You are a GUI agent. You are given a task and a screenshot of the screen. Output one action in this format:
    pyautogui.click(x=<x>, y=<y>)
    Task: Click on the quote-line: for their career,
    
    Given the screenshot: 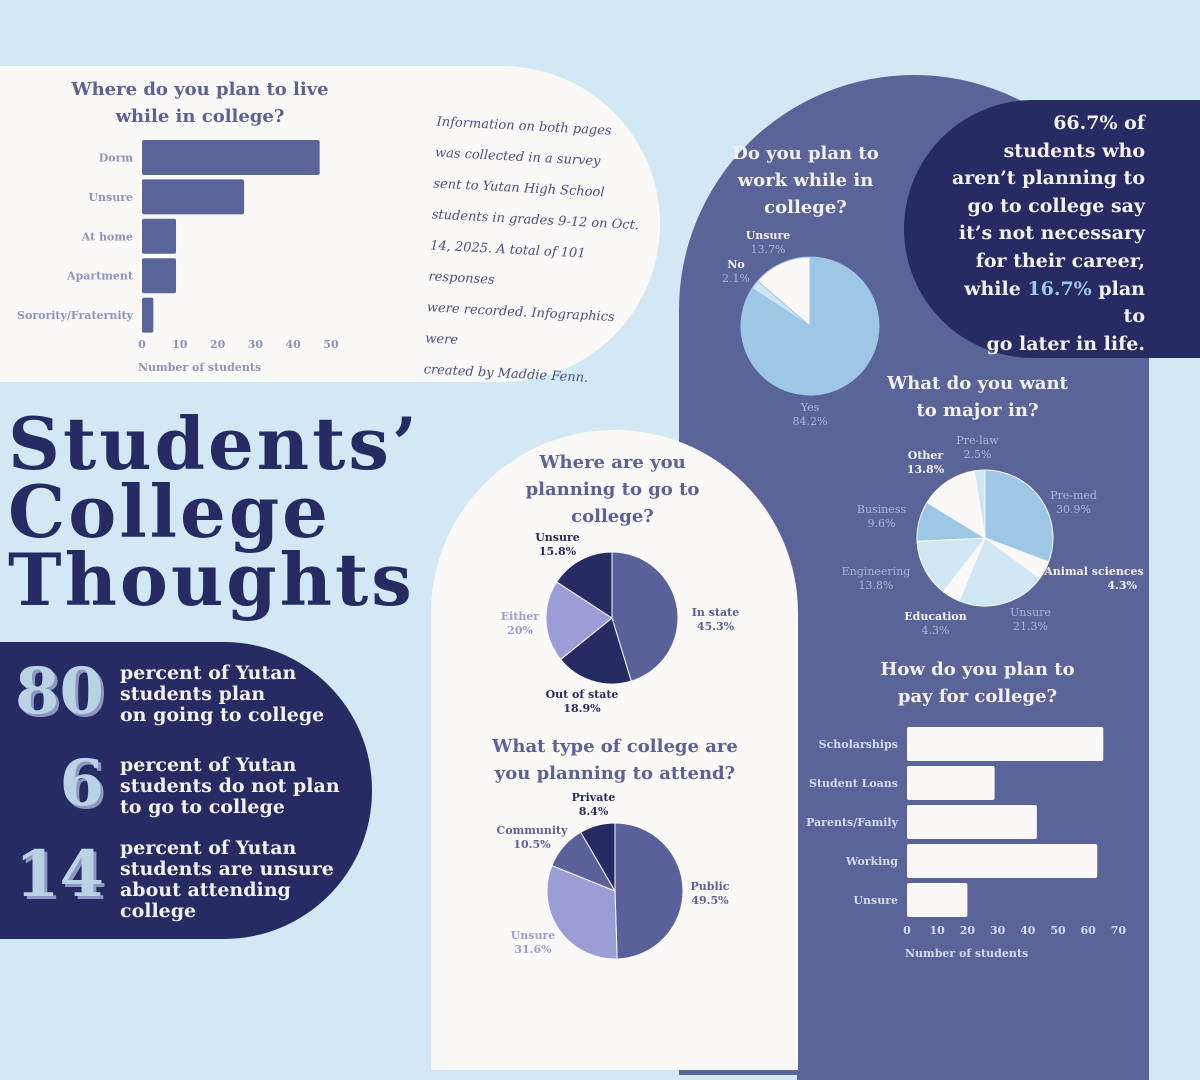 What is the action you would take?
    pyautogui.click(x=1060, y=260)
    